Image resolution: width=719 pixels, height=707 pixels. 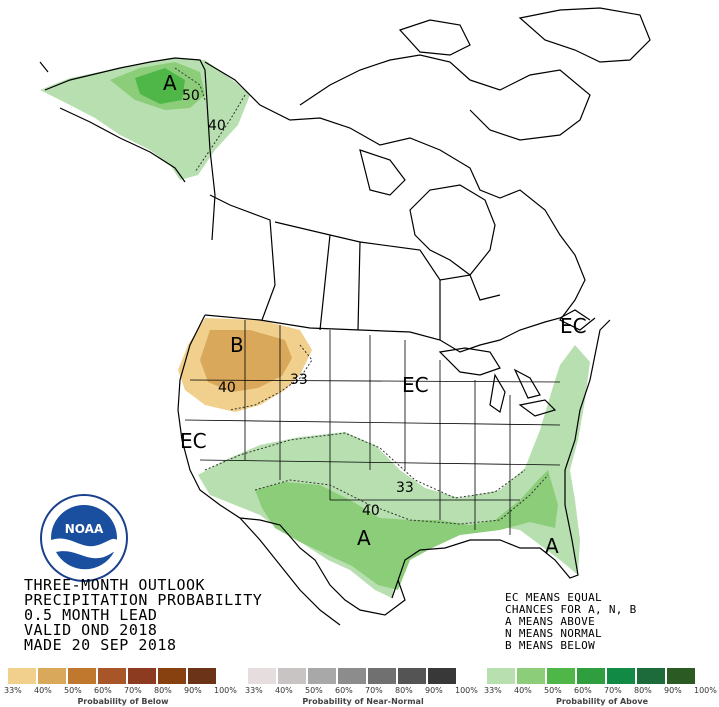 I want to click on above-tick-label: 33%, so click(x=493, y=690).